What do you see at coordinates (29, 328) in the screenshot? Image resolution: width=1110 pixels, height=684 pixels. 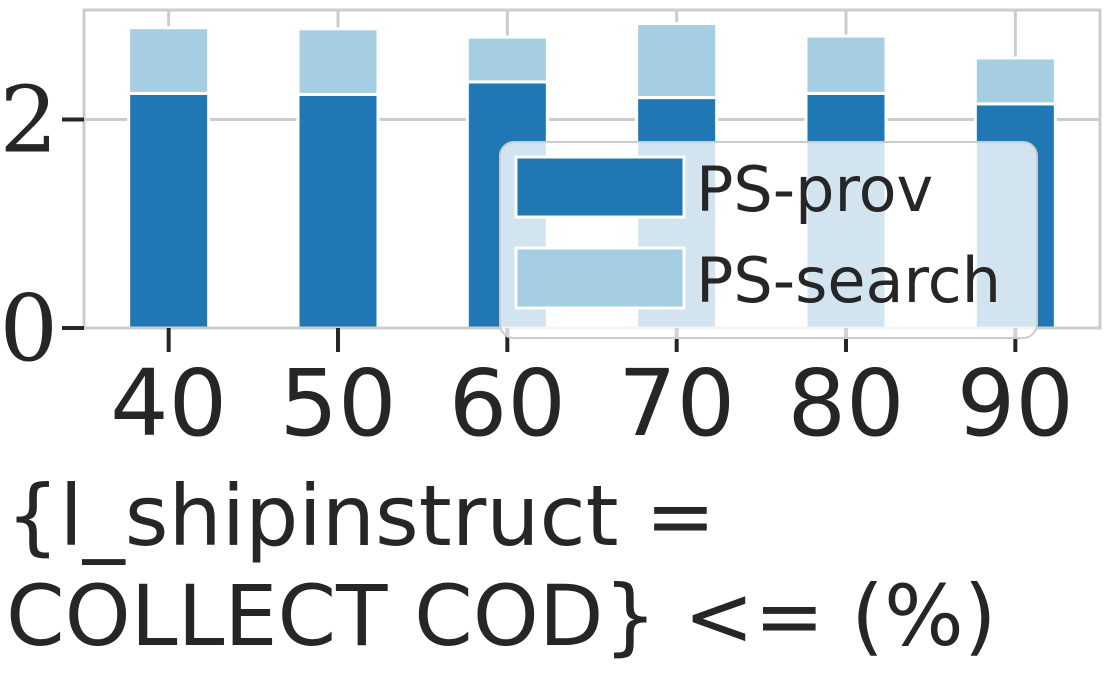 I see `y-tick-label-0: 0` at bounding box center [29, 328].